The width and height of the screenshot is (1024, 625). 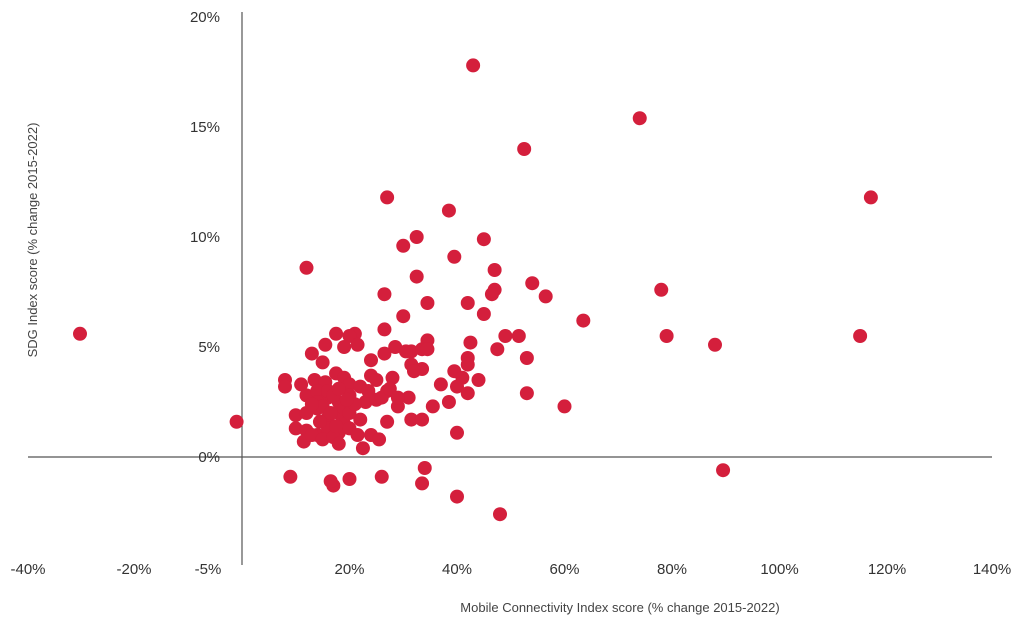 I want to click on x-tick-label: 40%, so click(x=457, y=569).